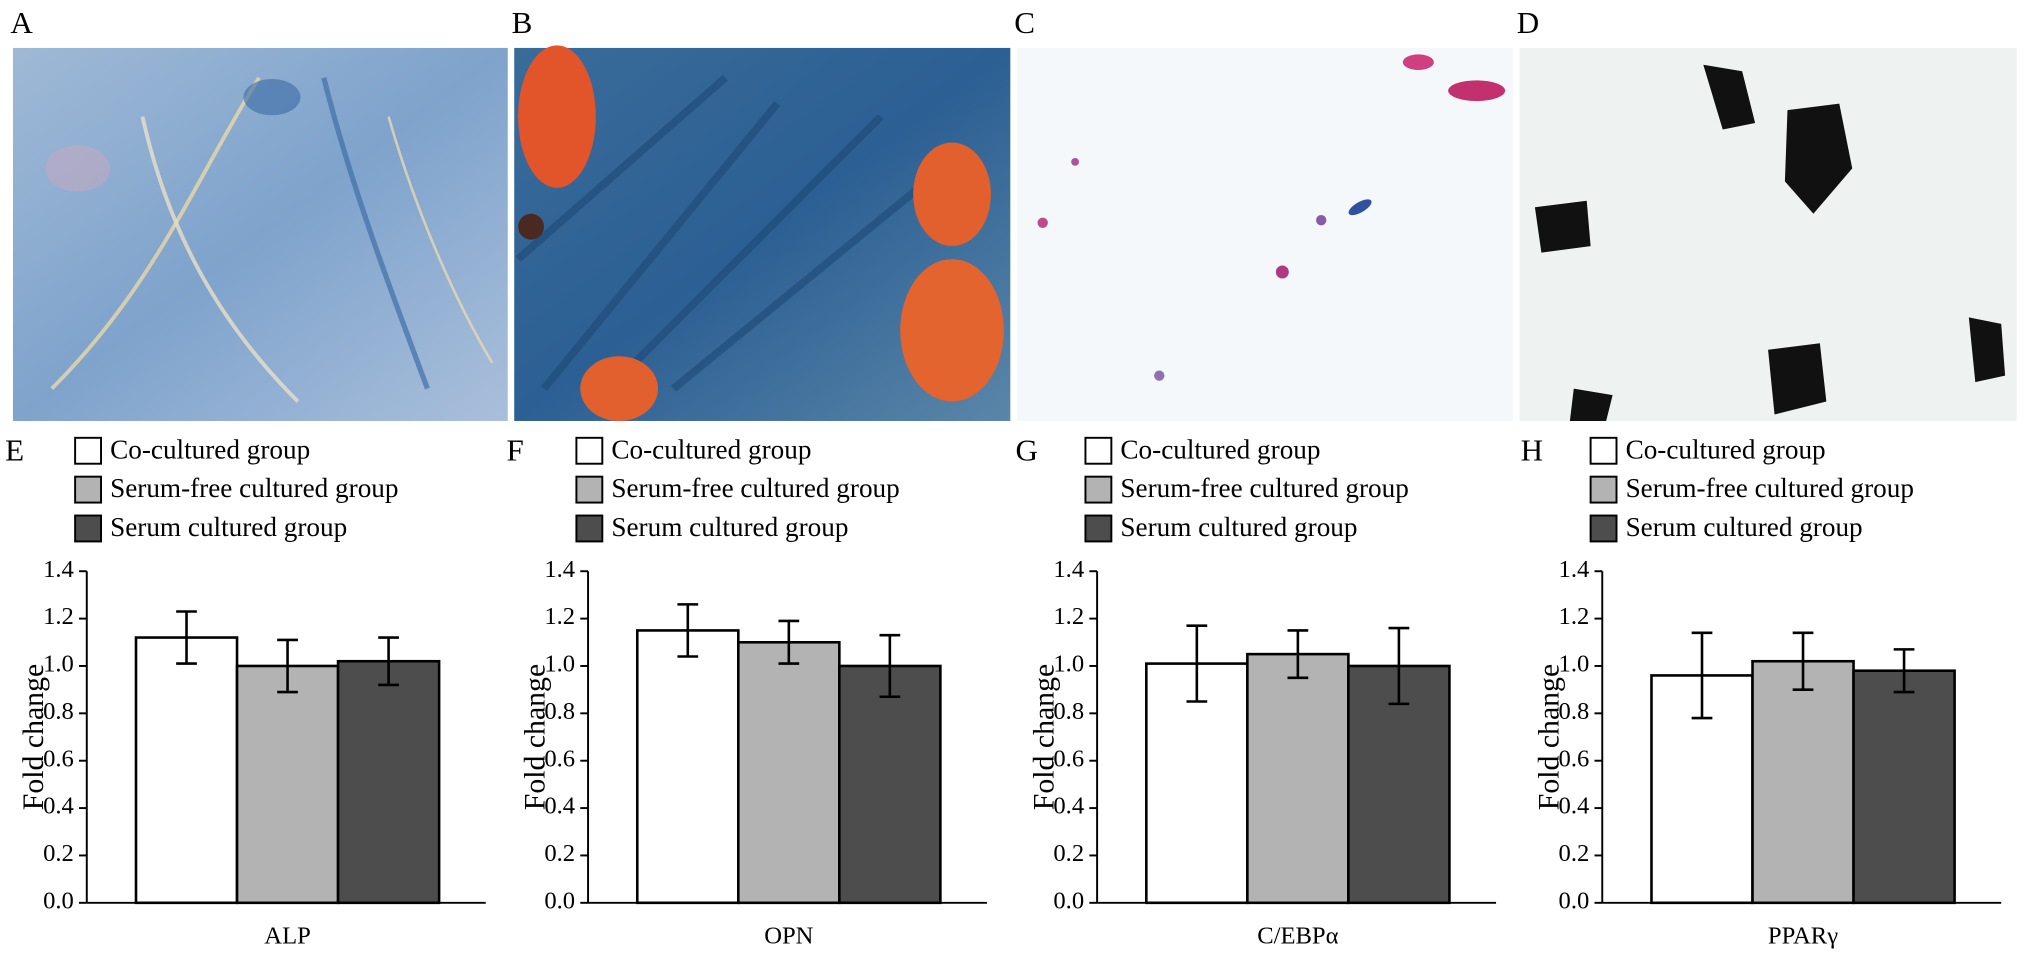 Image resolution: width=2031 pixels, height=965 pixels. Describe the element at coordinates (1768, 234) in the screenshot. I see `micrograph-d` at that location.